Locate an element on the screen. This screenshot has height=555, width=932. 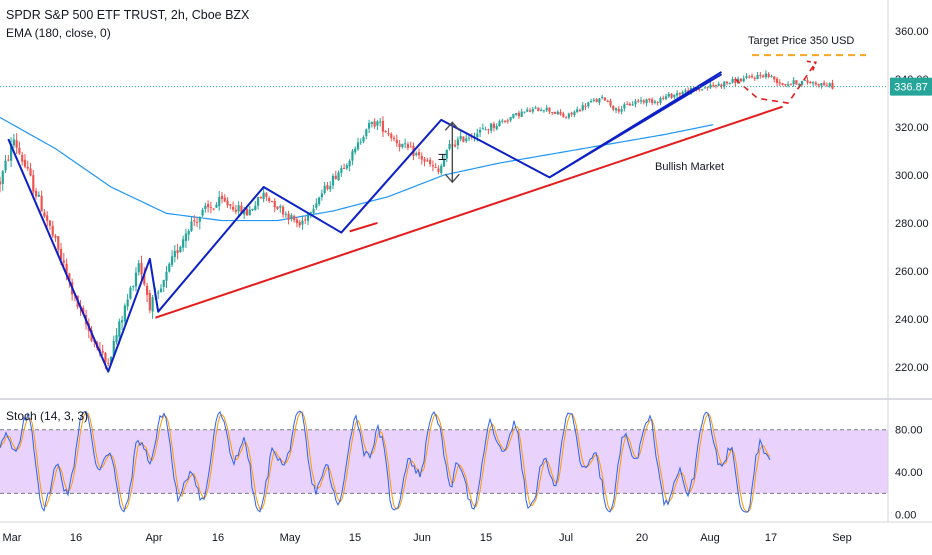
projection-arrow-head is located at coordinates (811, 65).